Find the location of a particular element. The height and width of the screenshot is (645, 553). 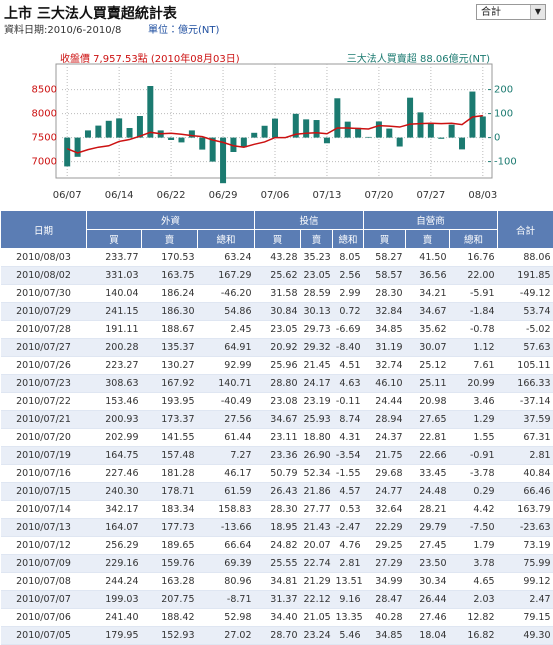

value-cell: 23.11 is located at coordinates (278, 438).